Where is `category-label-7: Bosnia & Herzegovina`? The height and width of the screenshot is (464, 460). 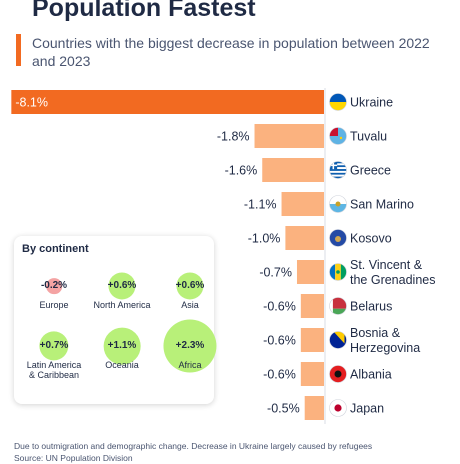 category-label-7: Bosnia & Herzegovina is located at coordinates (385, 340).